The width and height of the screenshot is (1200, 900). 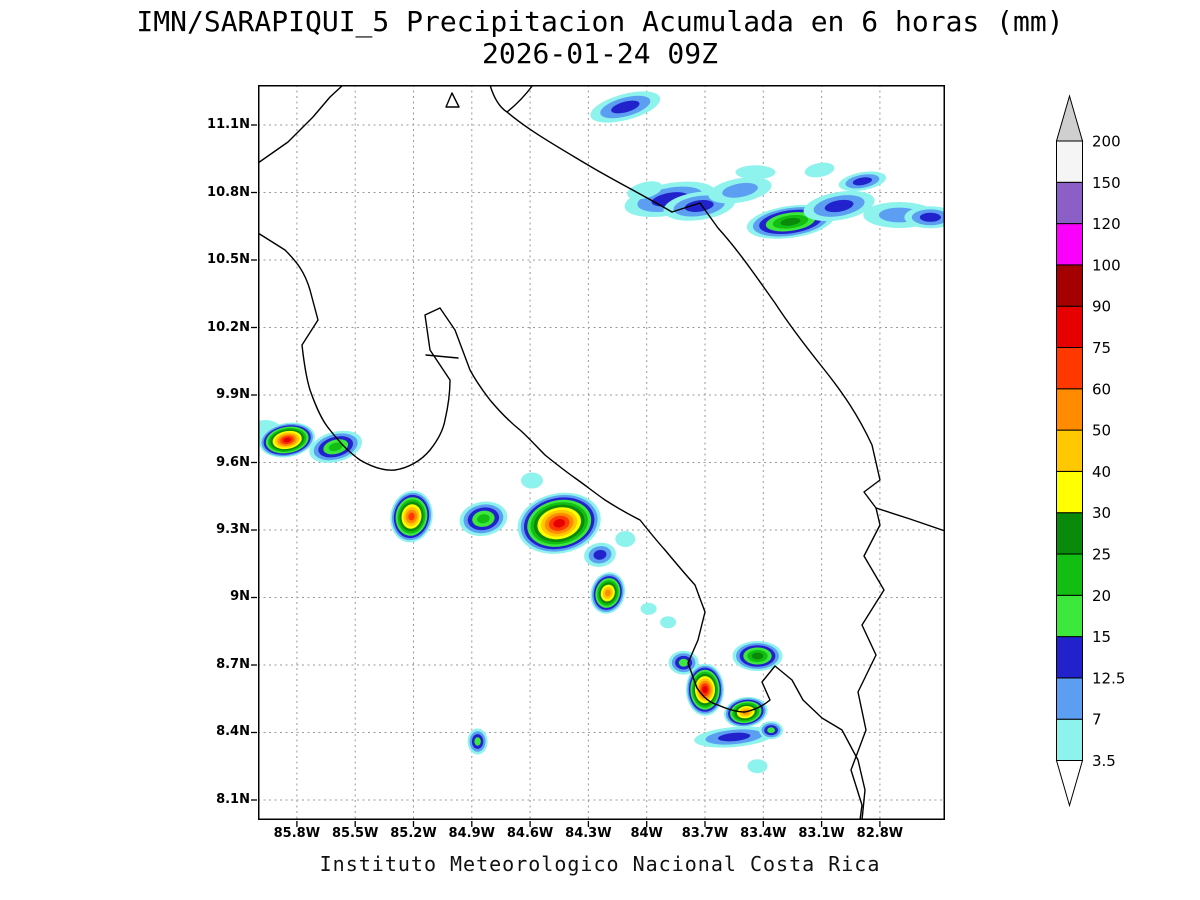 I want to click on colorbar-label: 50, so click(x=1101, y=431).